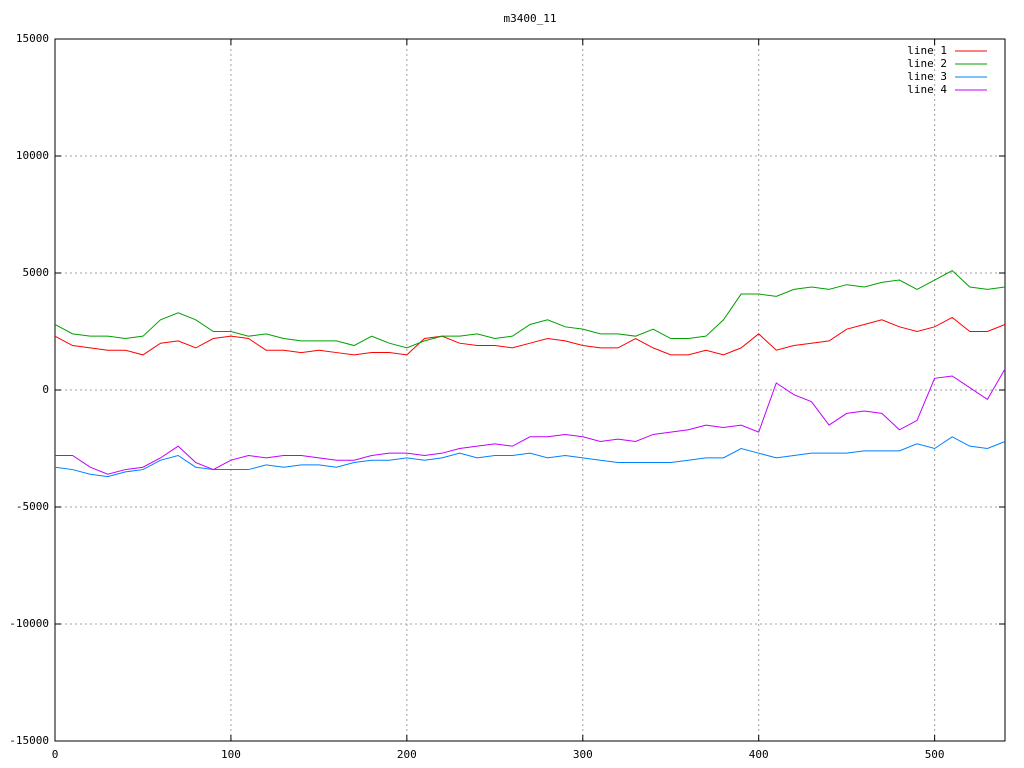 This screenshot has width=1024, height=768. Describe the element at coordinates (583, 754) in the screenshot. I see `x-tick-label: 300` at that location.